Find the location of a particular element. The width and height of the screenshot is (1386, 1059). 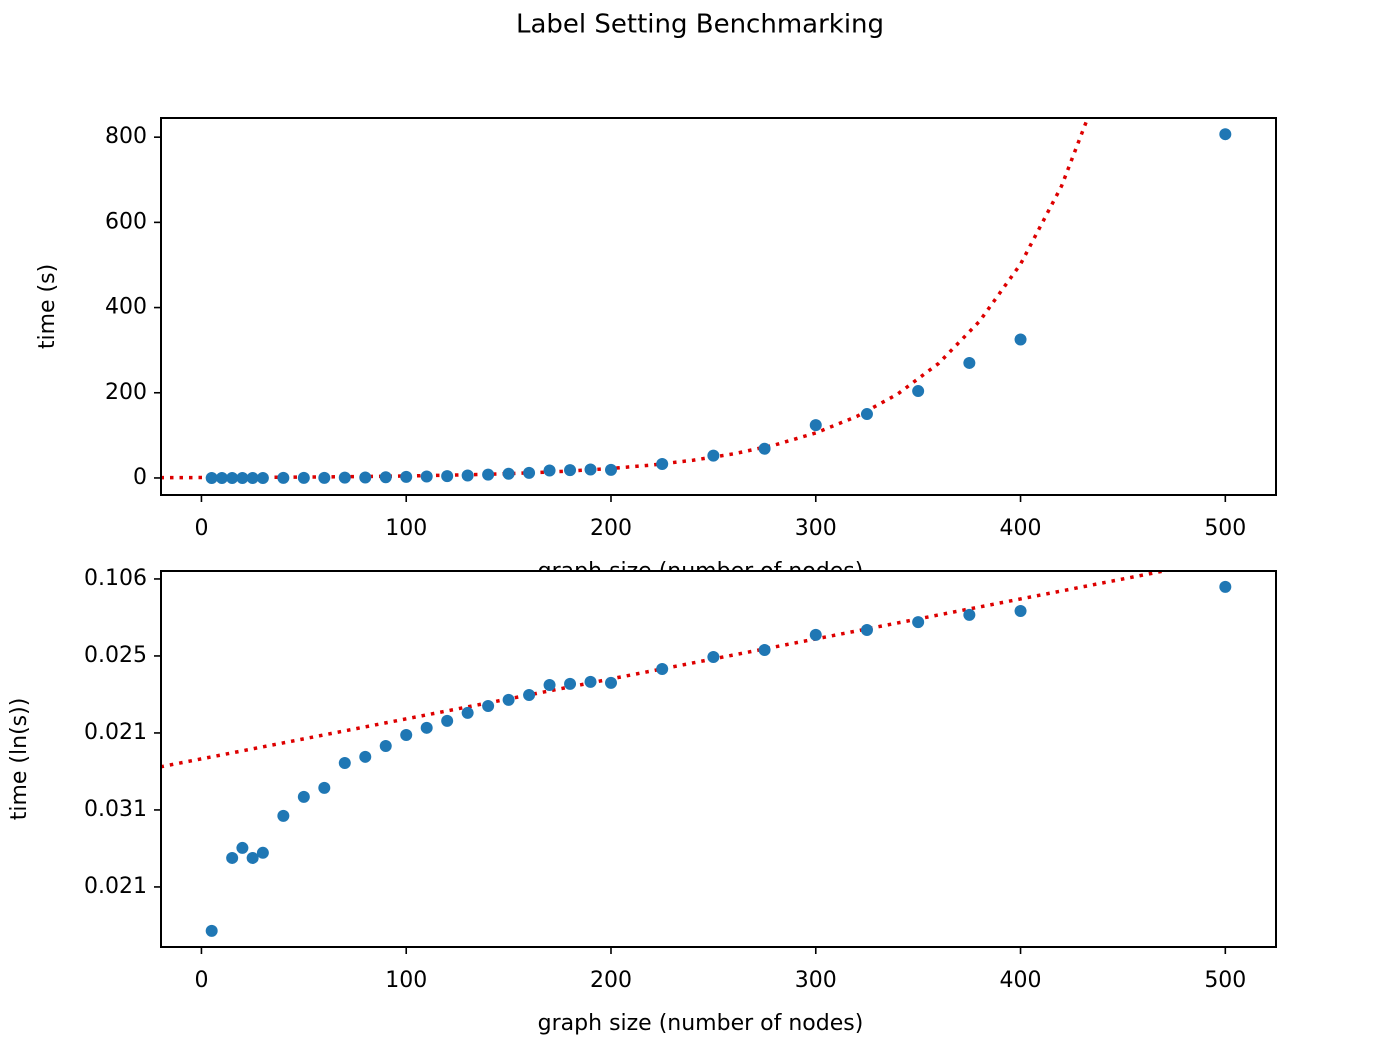

y-tick-label: 0.031 is located at coordinates (115, 809).